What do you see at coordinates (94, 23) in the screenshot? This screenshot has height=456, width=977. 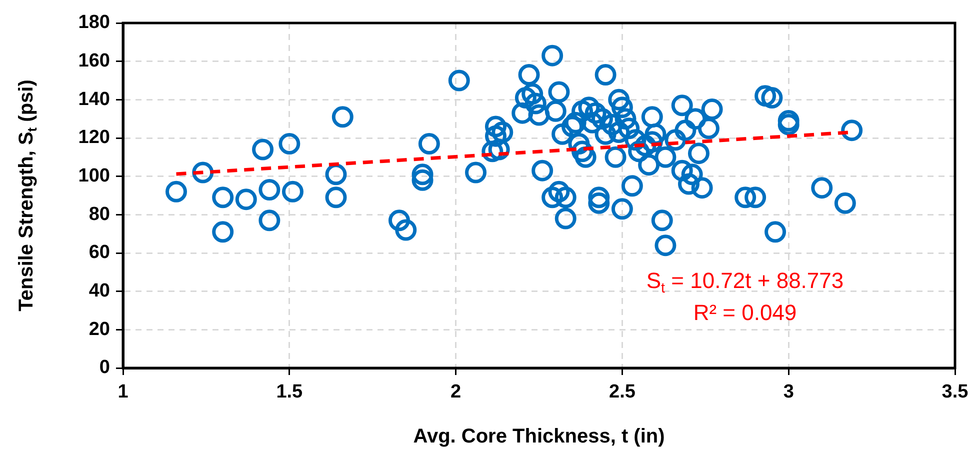 I see `y-tick-label: 180` at bounding box center [94, 23].